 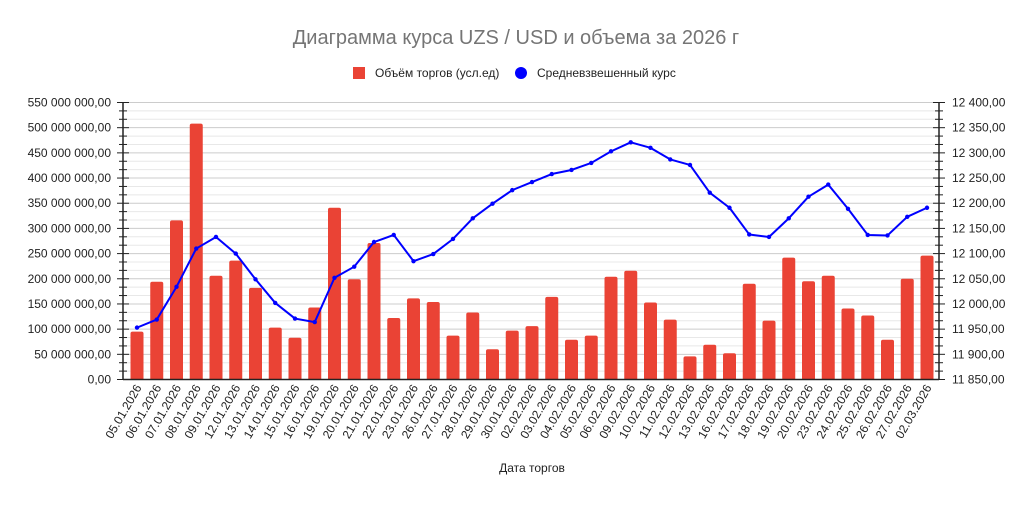 I want to click on volume-bar: 23.02.2026: 206000000, so click(x=828, y=327).